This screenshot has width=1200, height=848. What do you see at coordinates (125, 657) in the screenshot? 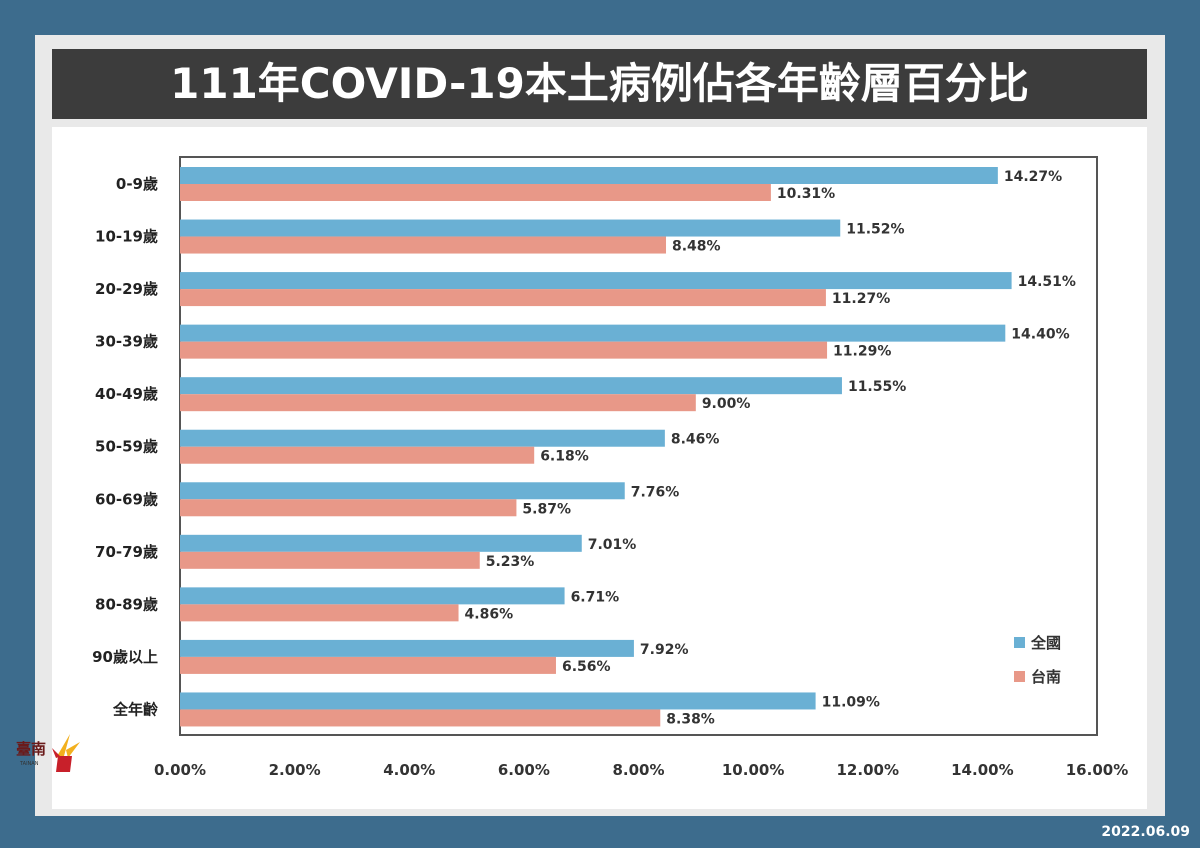
I see `category-label: 90歲以上` at bounding box center [125, 657].